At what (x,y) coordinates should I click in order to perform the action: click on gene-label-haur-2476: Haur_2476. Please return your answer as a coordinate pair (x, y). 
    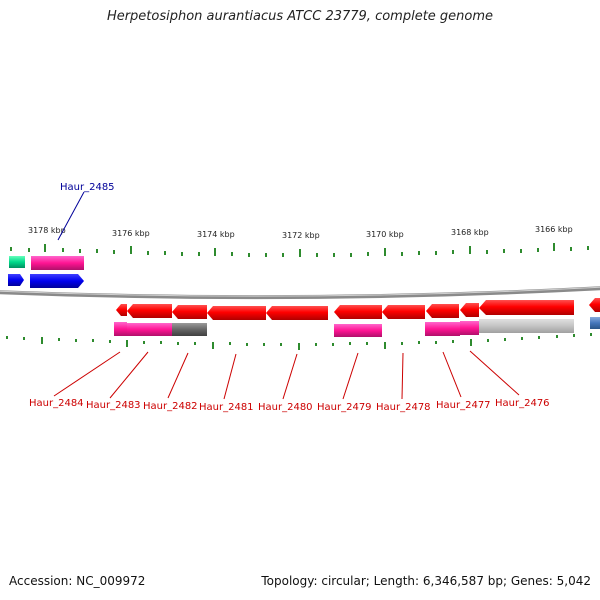
    Looking at the image, I should click on (522, 403).